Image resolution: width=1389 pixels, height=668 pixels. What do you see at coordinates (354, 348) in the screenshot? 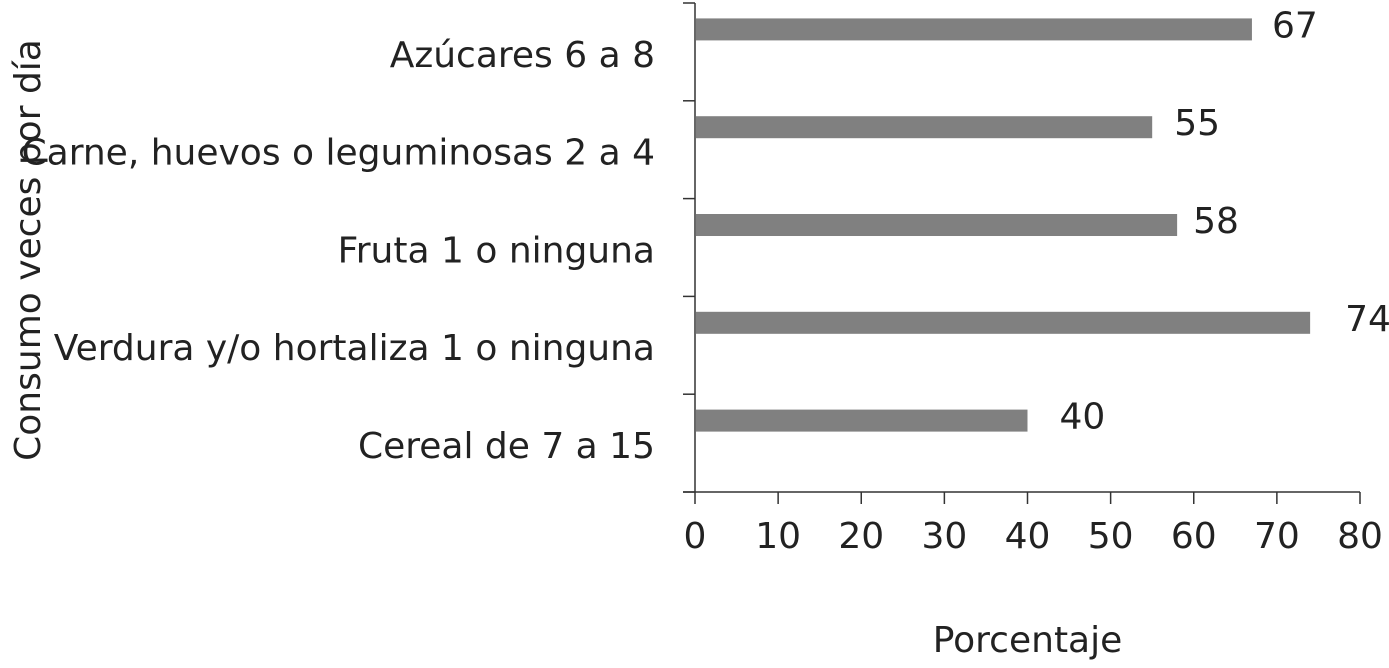
I see `category-label: Verdura y/o hortaliza 1 o ninguna` at bounding box center [354, 348].